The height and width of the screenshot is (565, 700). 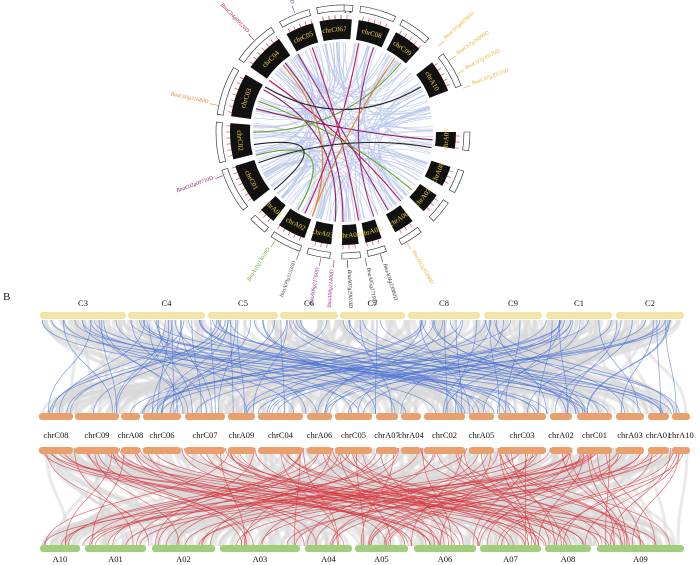 I want to click on middle-upper-bar-chrA03, so click(x=630, y=416).